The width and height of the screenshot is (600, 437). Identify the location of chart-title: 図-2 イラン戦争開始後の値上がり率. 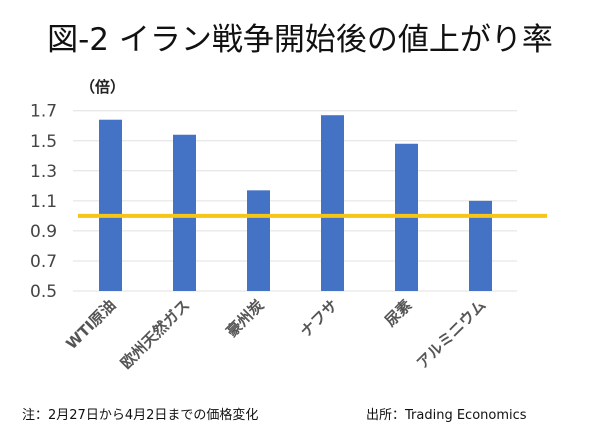
(300, 40).